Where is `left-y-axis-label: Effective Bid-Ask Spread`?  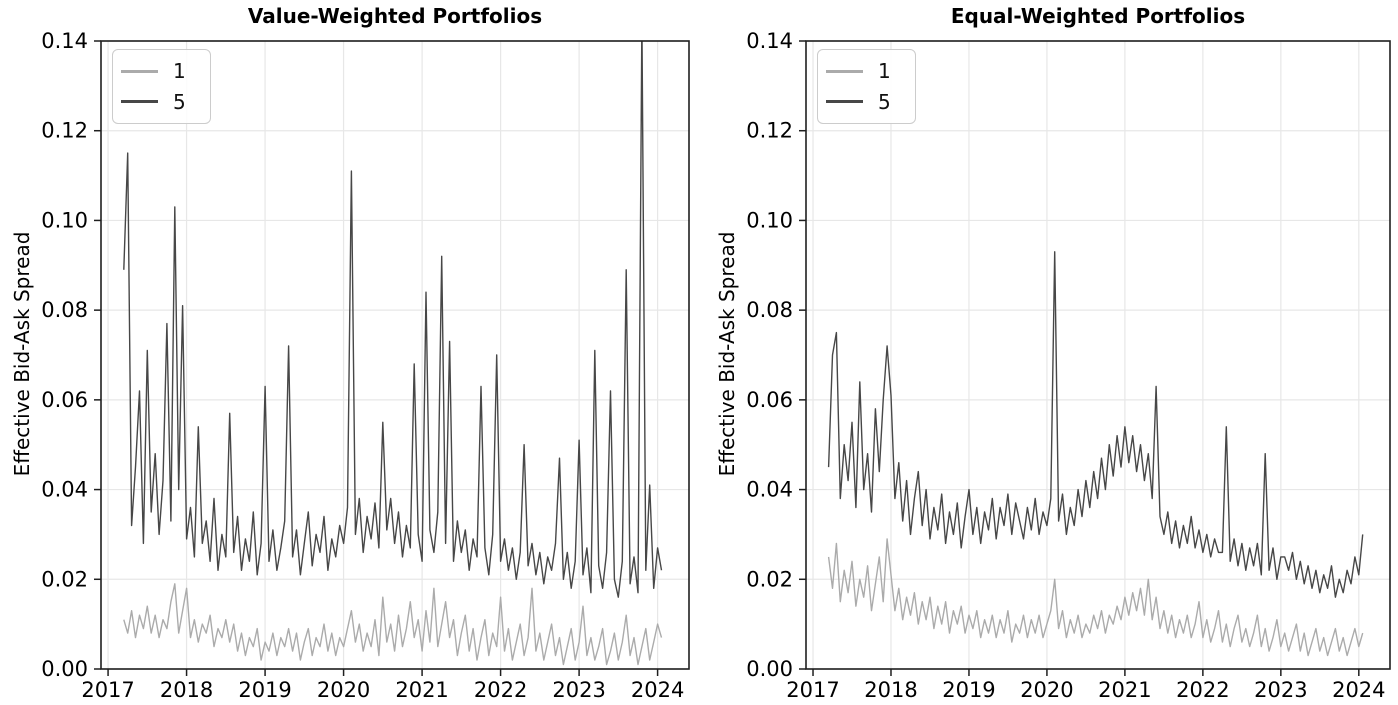 left-y-axis-label: Effective Bid-Ask Spread is located at coordinates (22, 354).